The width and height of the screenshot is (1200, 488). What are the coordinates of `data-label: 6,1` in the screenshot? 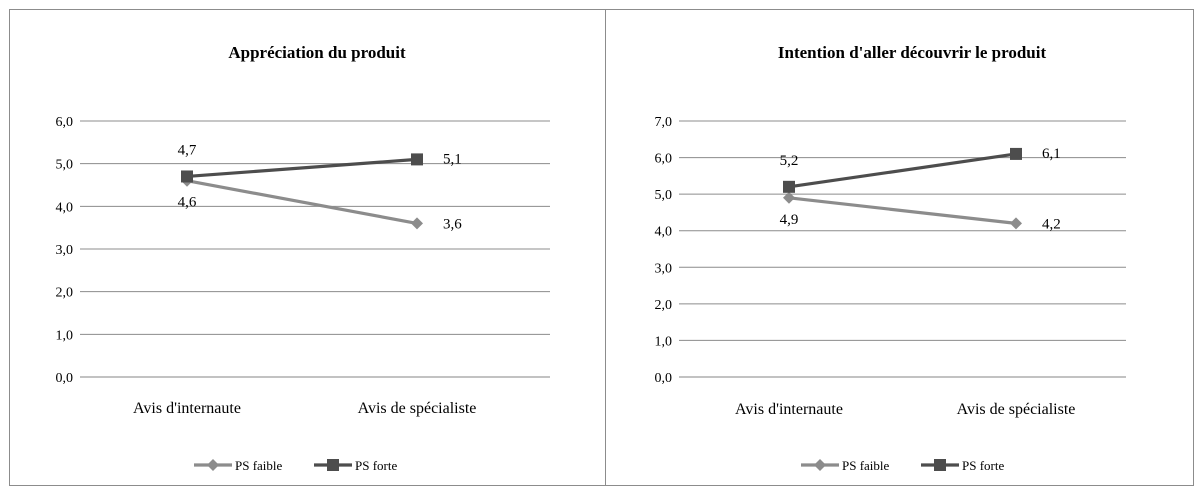 It's located at (1051, 154).